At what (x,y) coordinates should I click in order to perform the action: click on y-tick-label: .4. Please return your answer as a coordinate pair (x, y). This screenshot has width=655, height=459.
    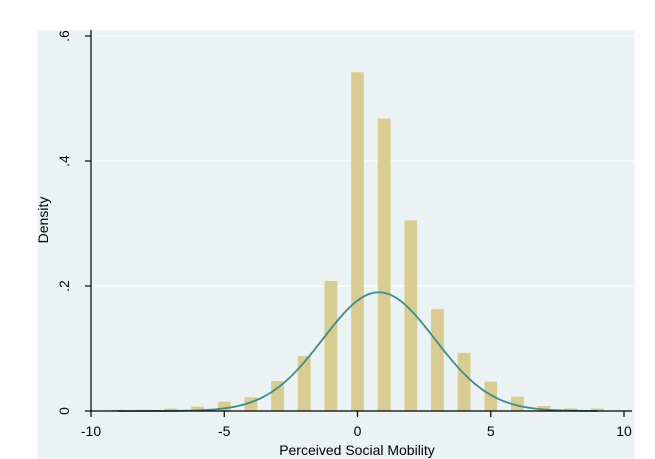
    Looking at the image, I should click on (64, 161).